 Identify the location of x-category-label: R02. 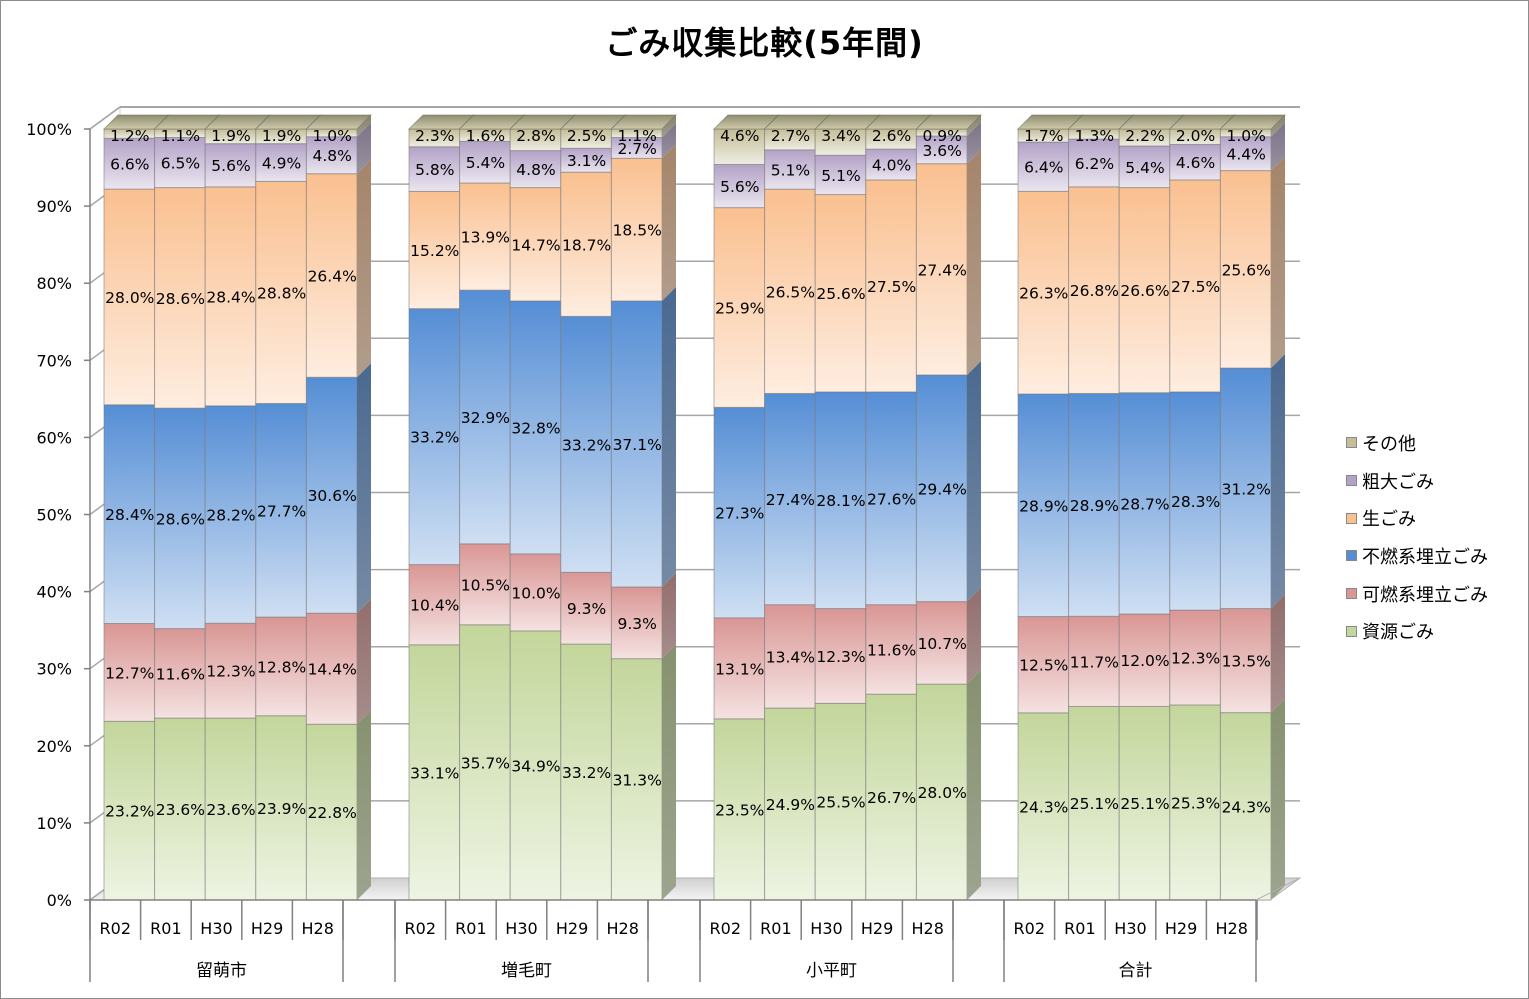
(420, 928).